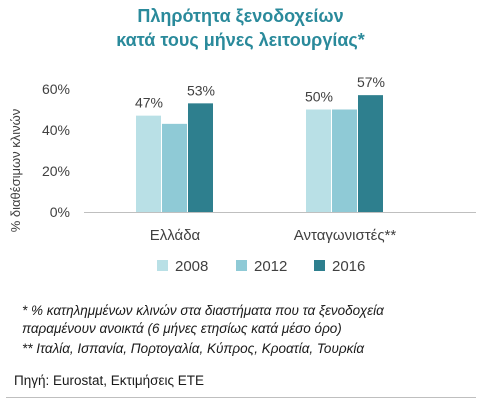 This screenshot has height=400, width=481. Describe the element at coordinates (162, 265) in the screenshot. I see `legend-swatch-2008` at that location.